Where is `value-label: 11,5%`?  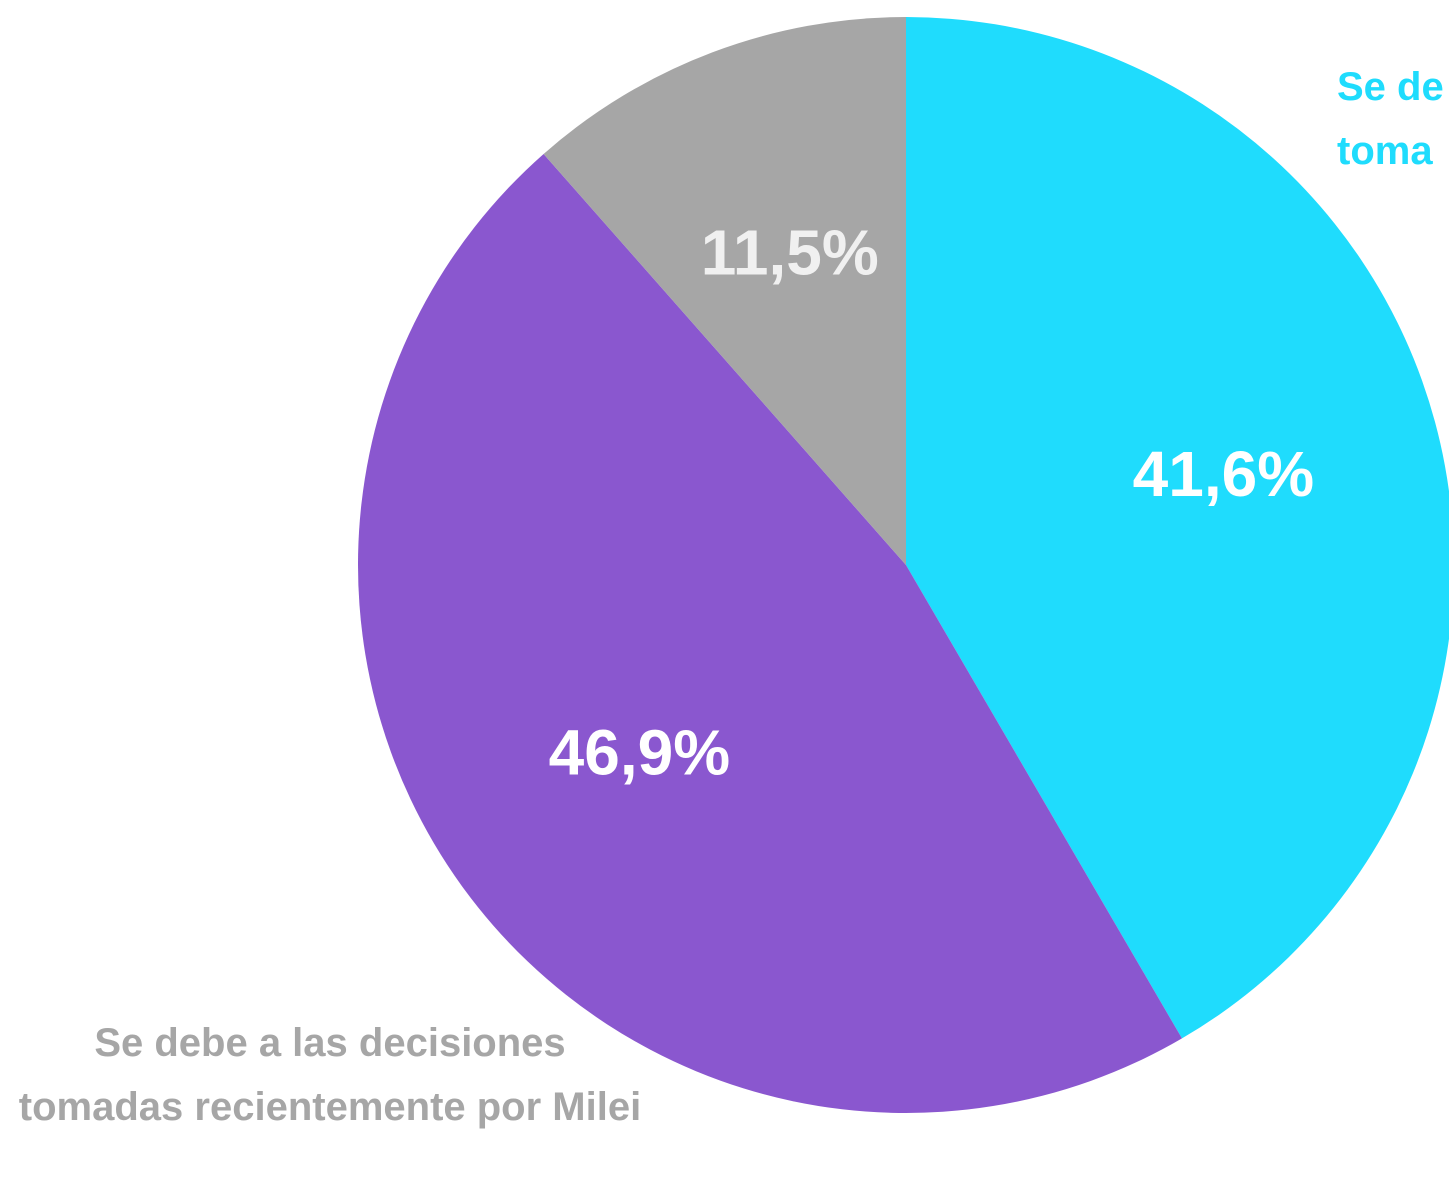 value-label: 11,5% is located at coordinates (790, 252).